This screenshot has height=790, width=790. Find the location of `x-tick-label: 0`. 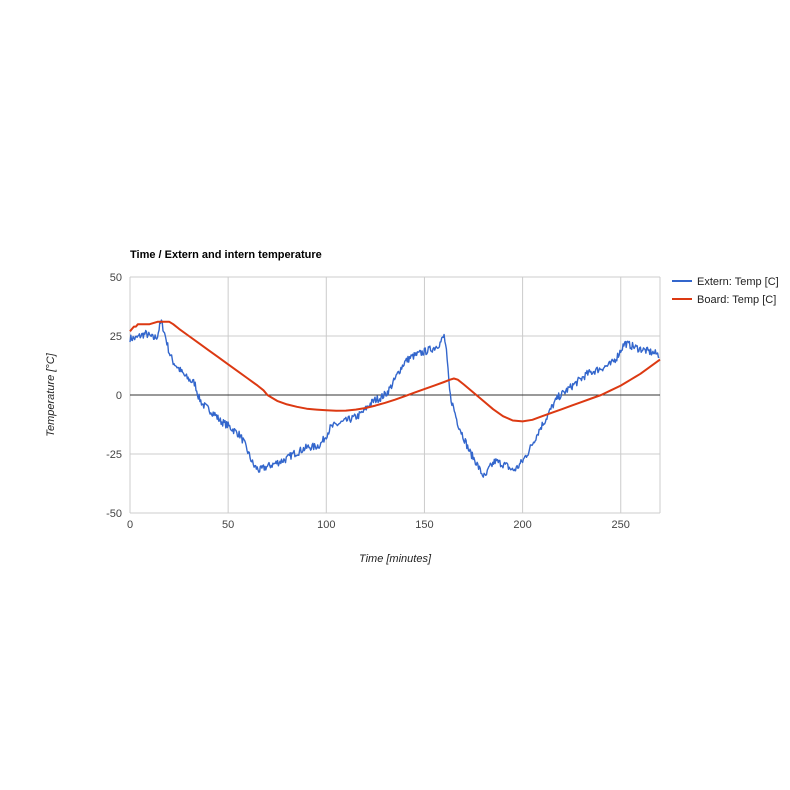

x-tick-label: 0 is located at coordinates (130, 525).